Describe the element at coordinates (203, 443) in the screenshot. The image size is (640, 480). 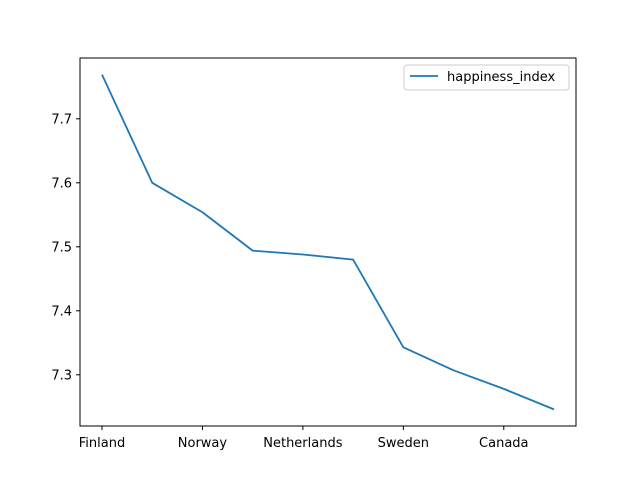
I see `x-tick-label: Norway` at that location.